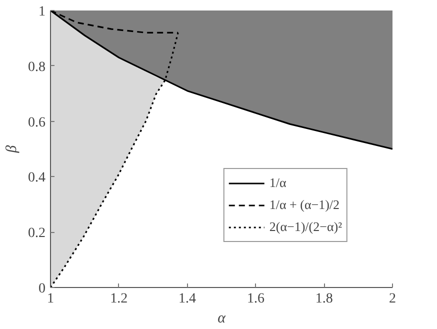 The height and width of the screenshot is (329, 437). Describe the element at coordinates (12, 149) in the screenshot. I see `y-axis-title: β` at that location.